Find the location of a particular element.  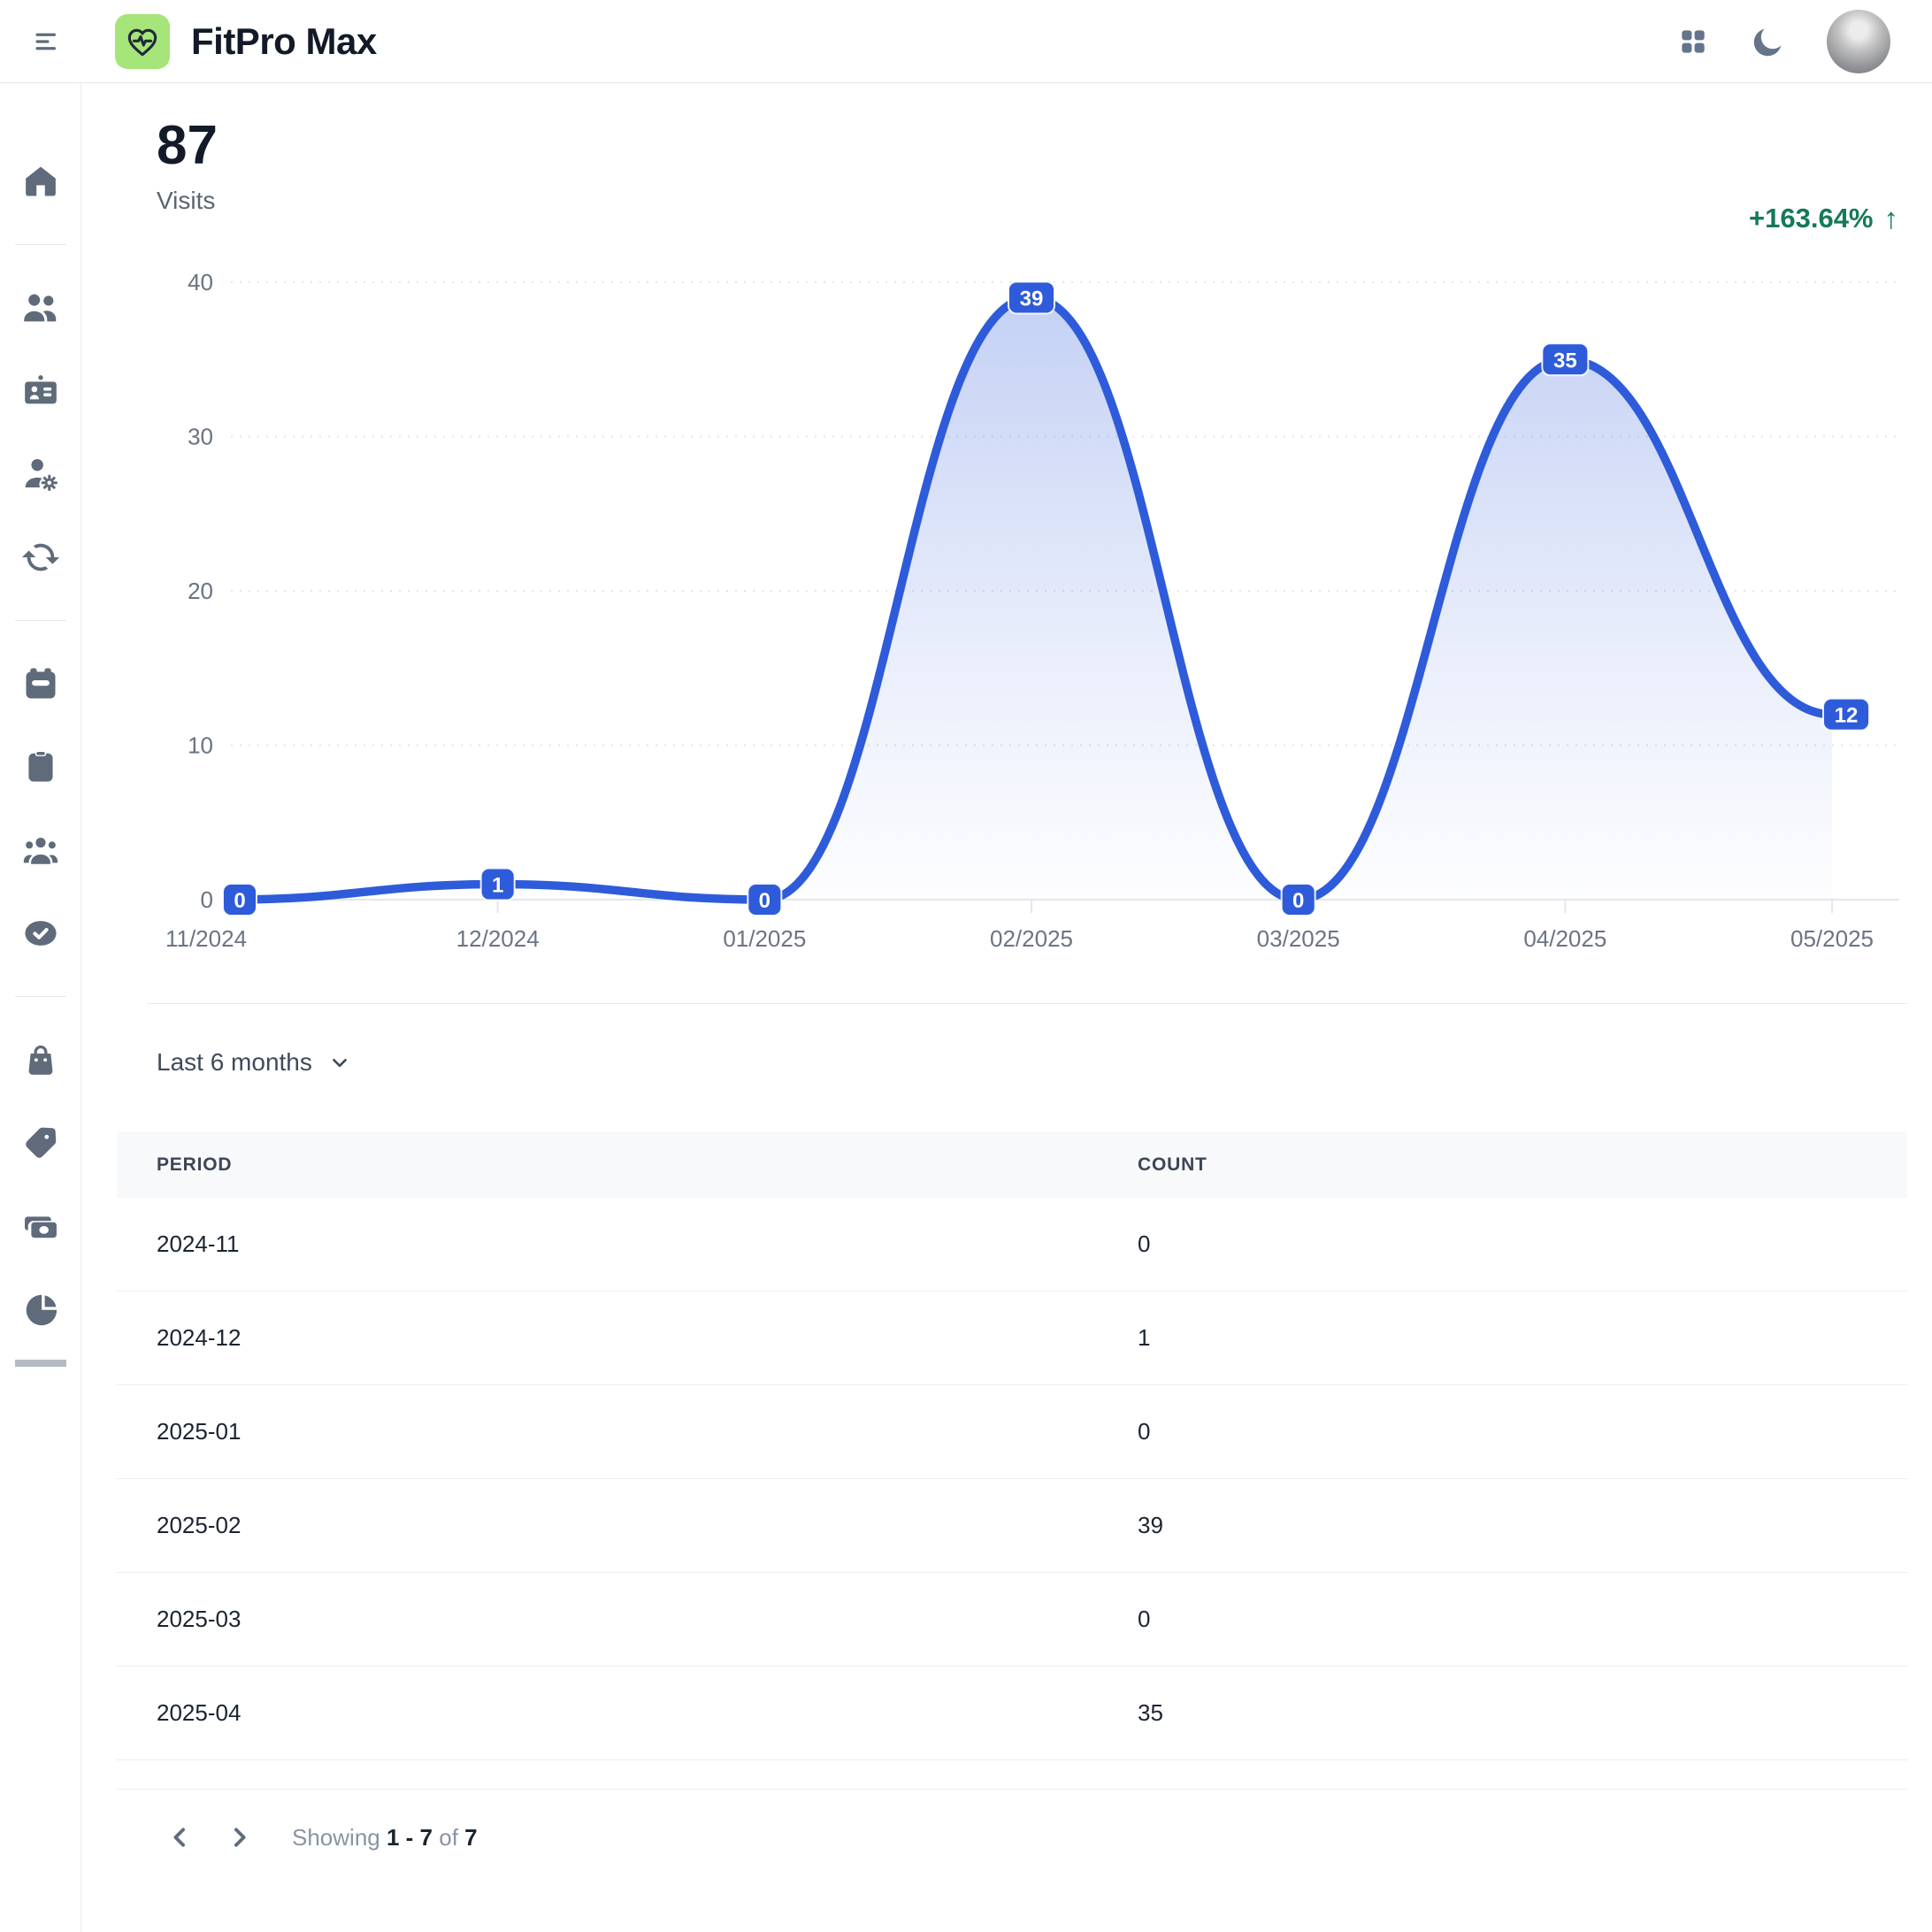

chevron-left-icon is located at coordinates (179, 1837).